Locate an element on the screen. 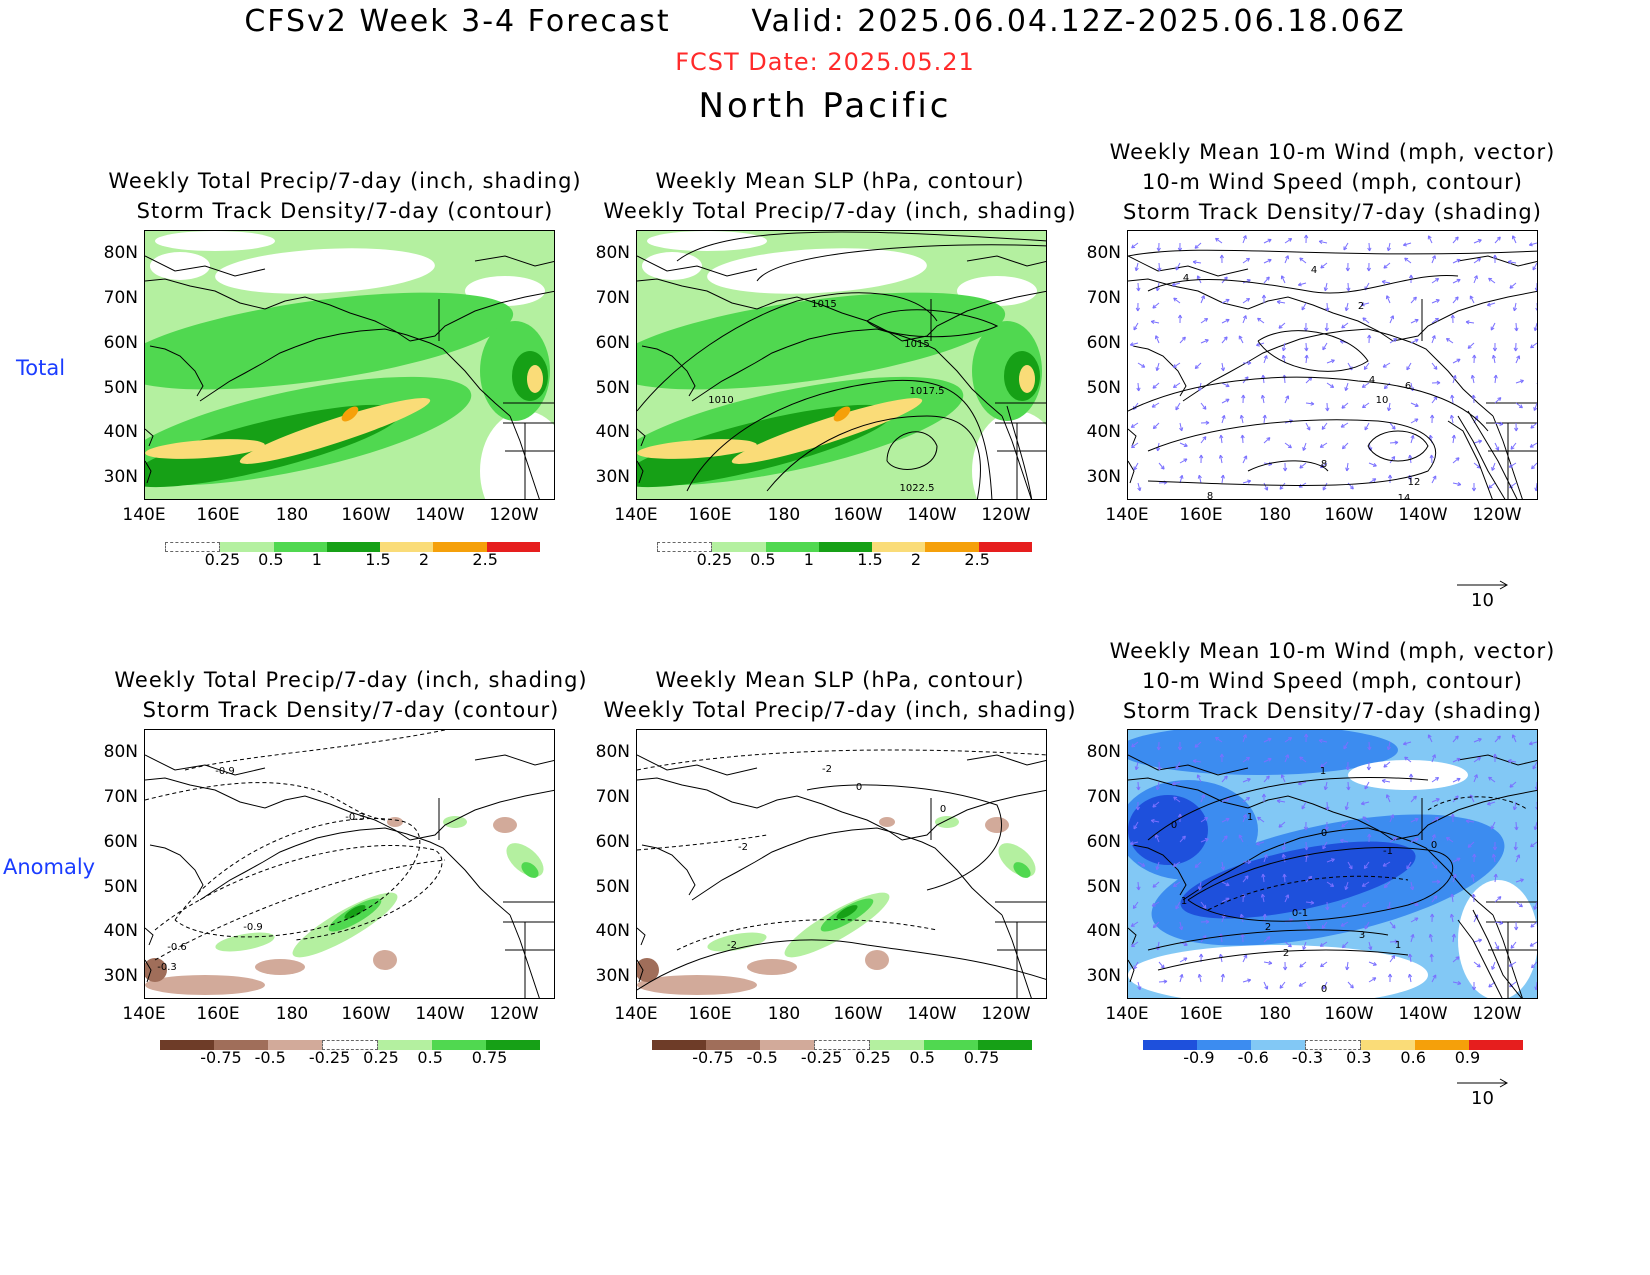 The height and width of the screenshot is (1275, 1650). colorbar-label: -0.25 is located at coordinates (821, 1057).